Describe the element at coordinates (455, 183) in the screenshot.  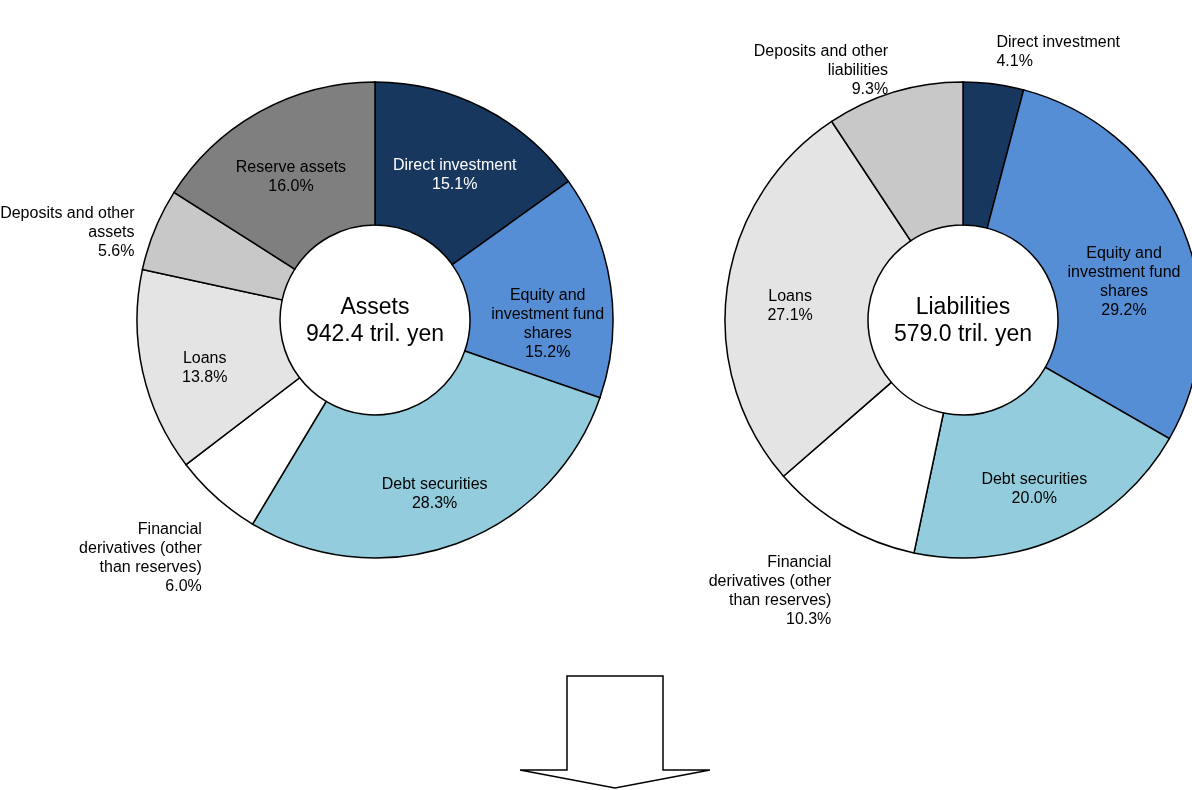
I see `data-label: 15.1%` at that location.